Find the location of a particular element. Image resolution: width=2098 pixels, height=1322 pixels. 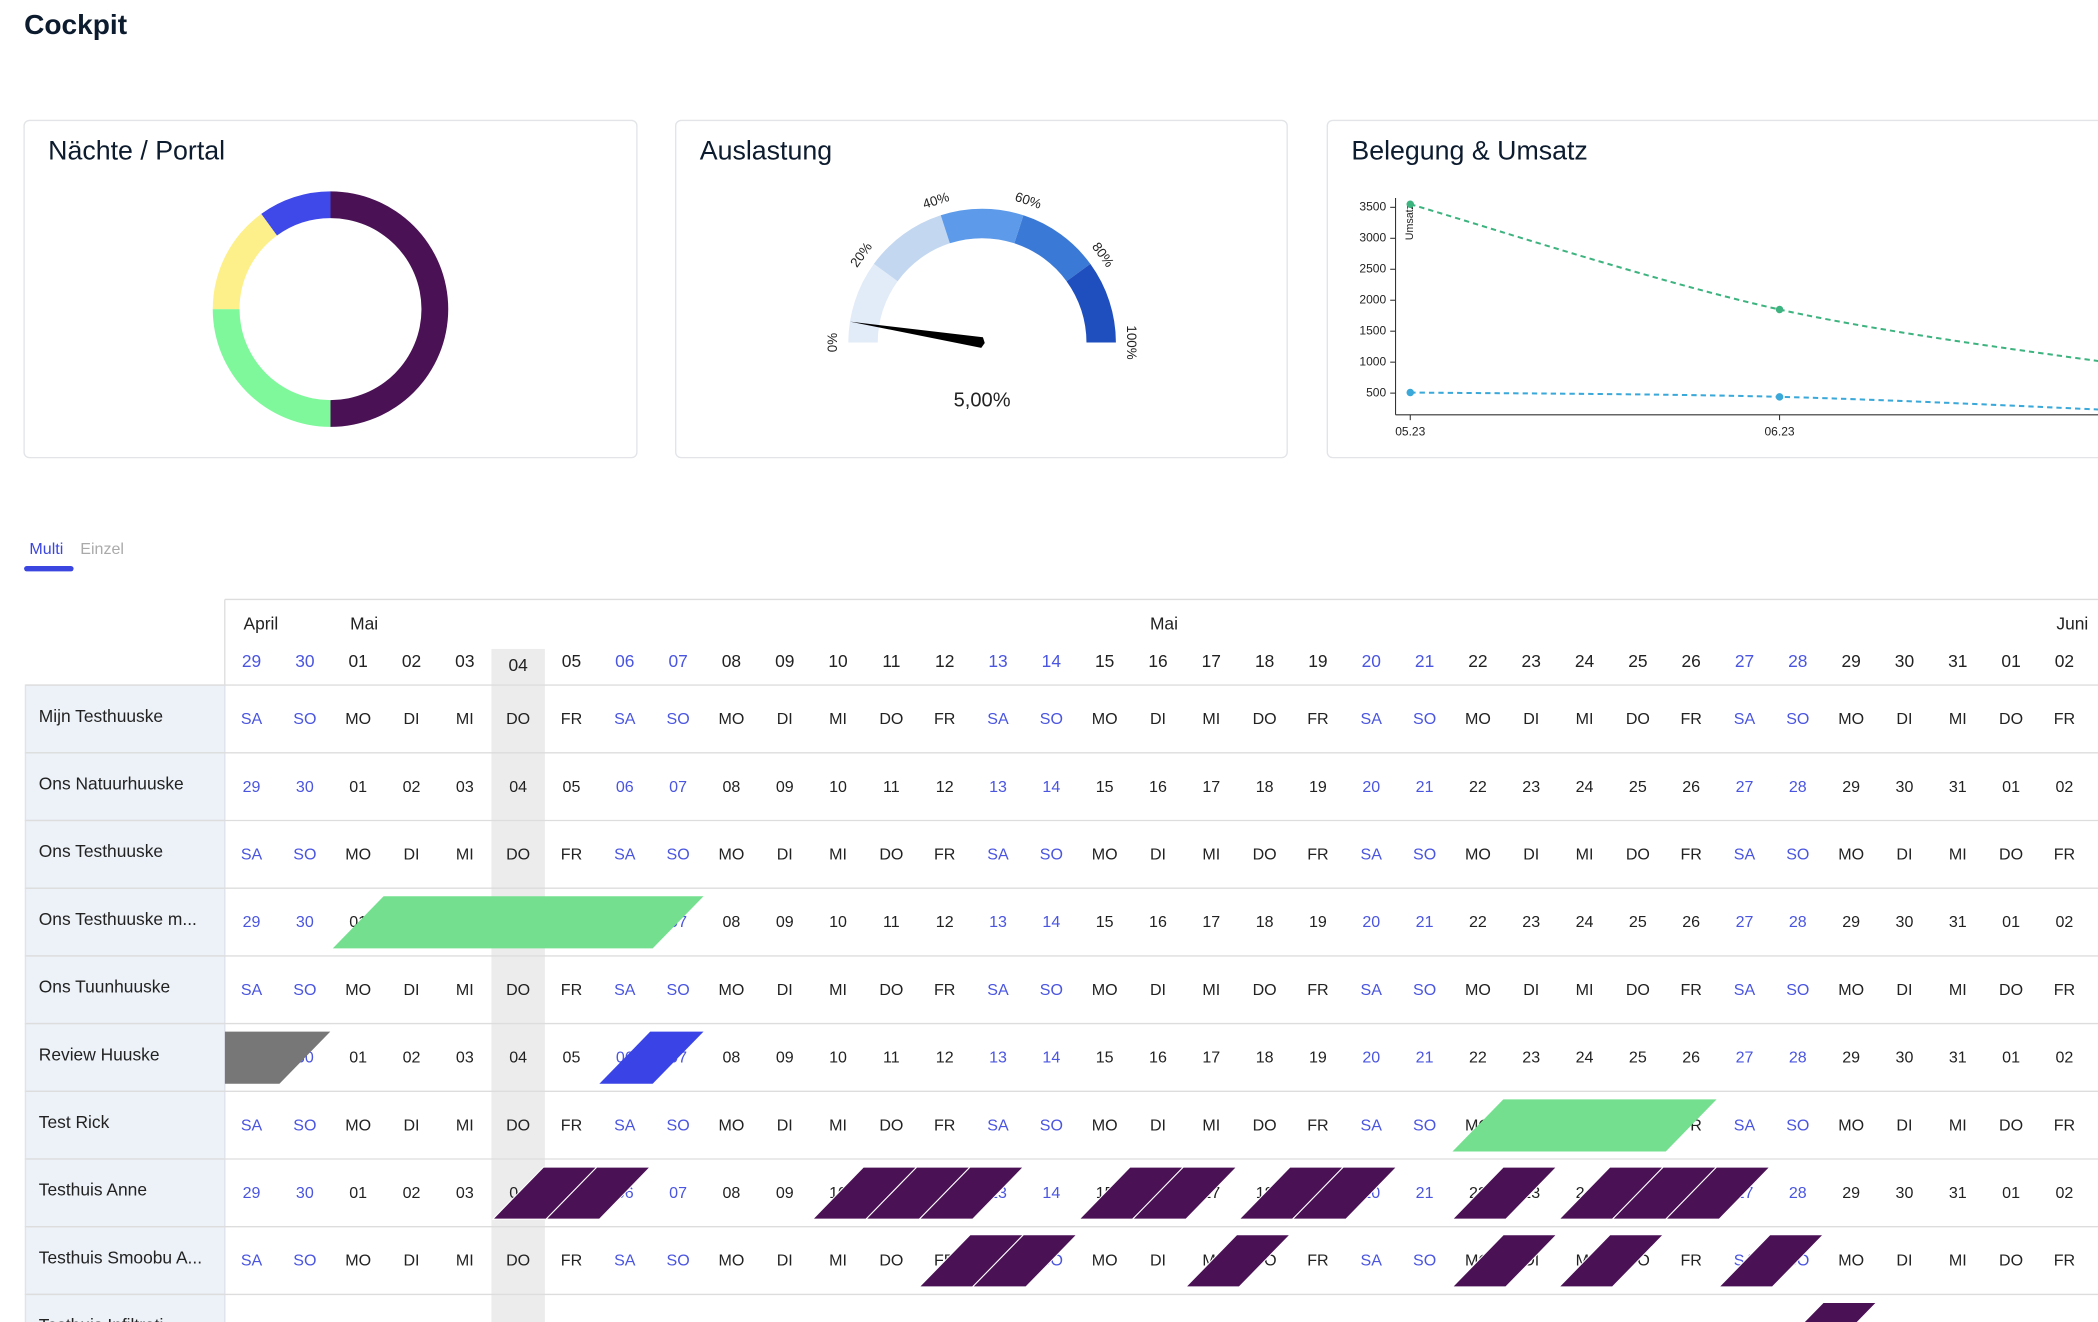

day-cell: 23 is located at coordinates (1531, 922).